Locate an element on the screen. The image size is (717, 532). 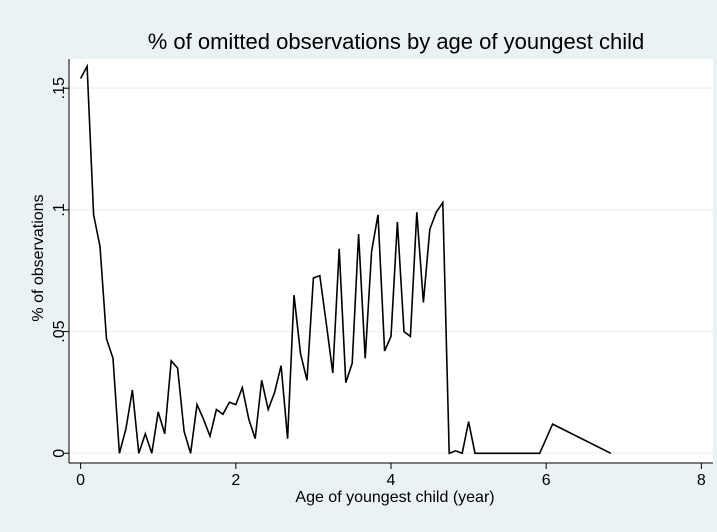
x-tick-label: 2 is located at coordinates (235, 480).